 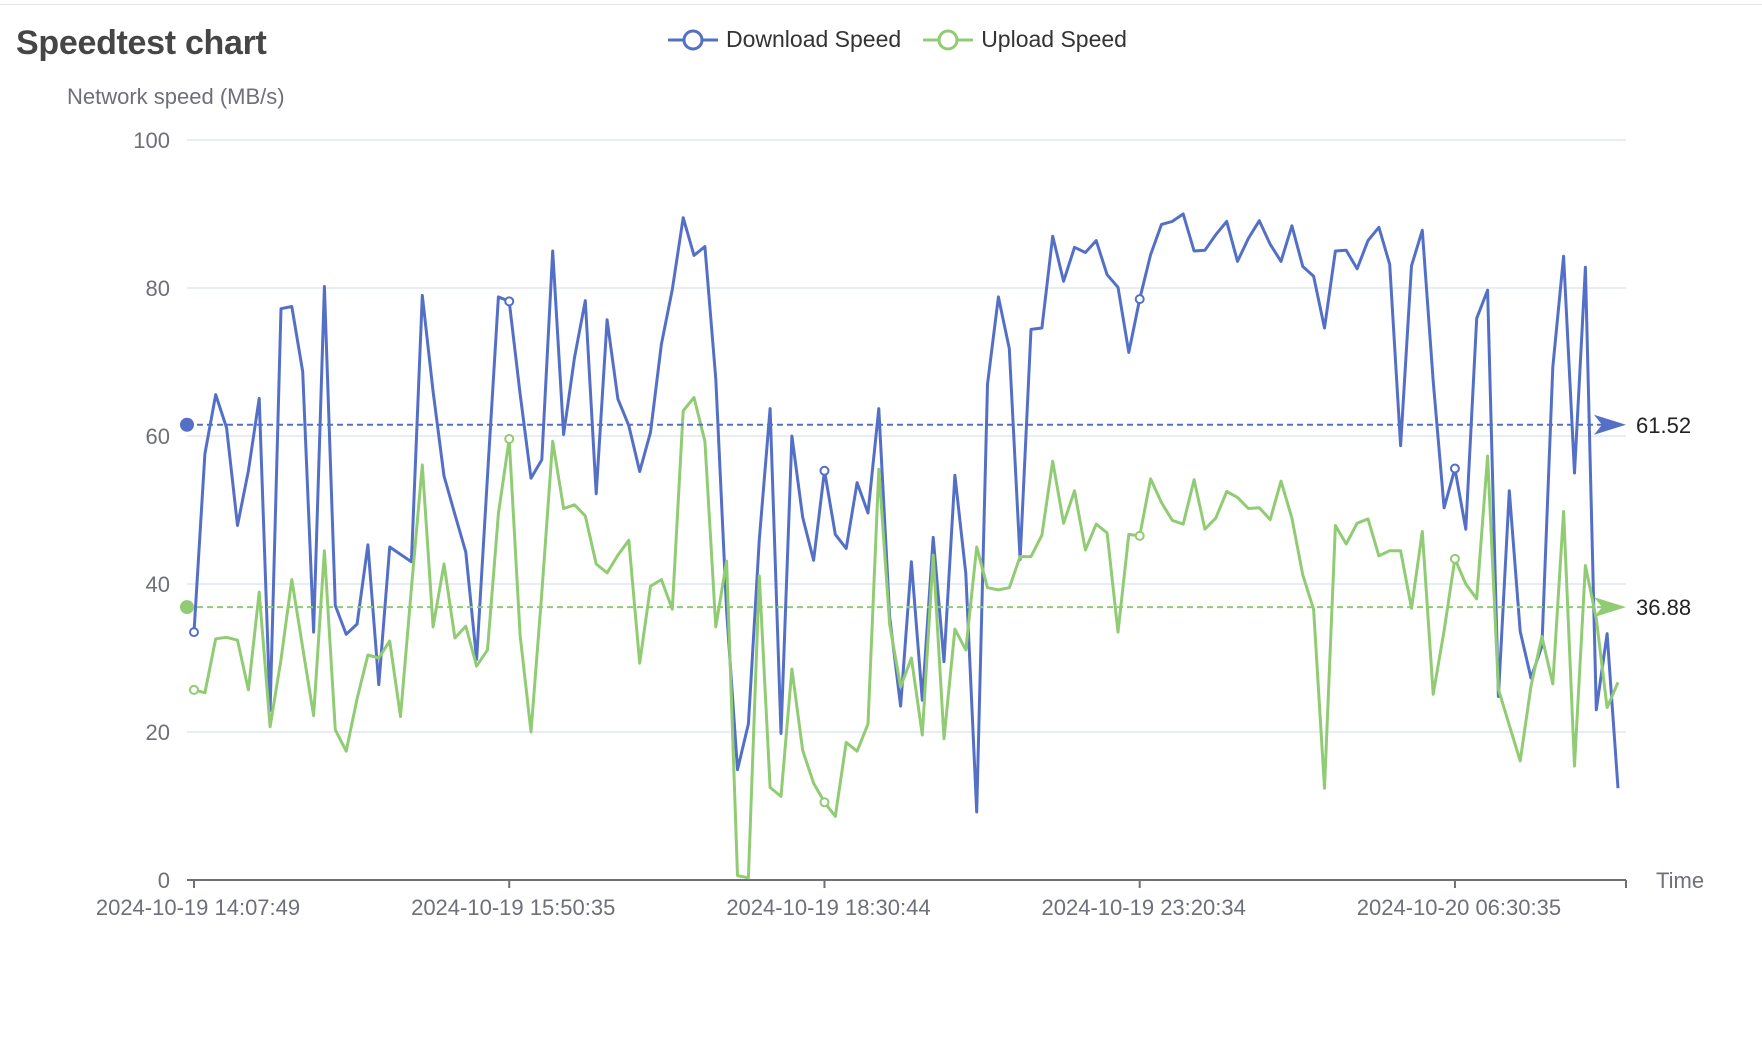 I want to click on x-tick-label-4: 2024-10-20 06:30:35, so click(x=1459, y=907).